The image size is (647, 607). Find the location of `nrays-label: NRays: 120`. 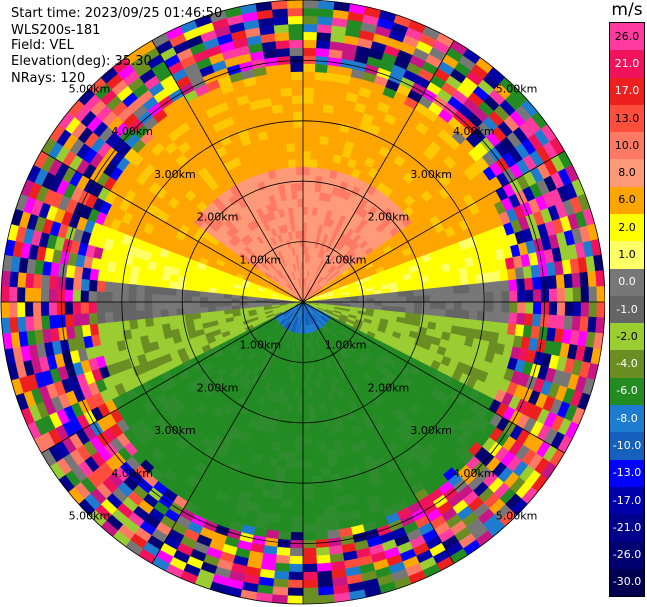

nrays-label: NRays: 120 is located at coordinates (48, 78).